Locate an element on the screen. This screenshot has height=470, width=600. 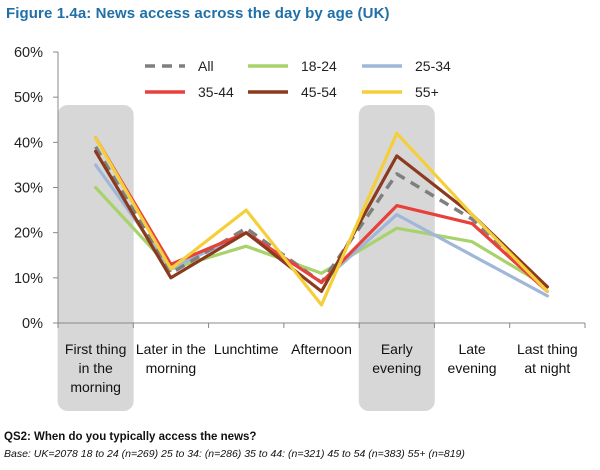
x-category-label: Later in the morning is located at coordinates (171, 358).